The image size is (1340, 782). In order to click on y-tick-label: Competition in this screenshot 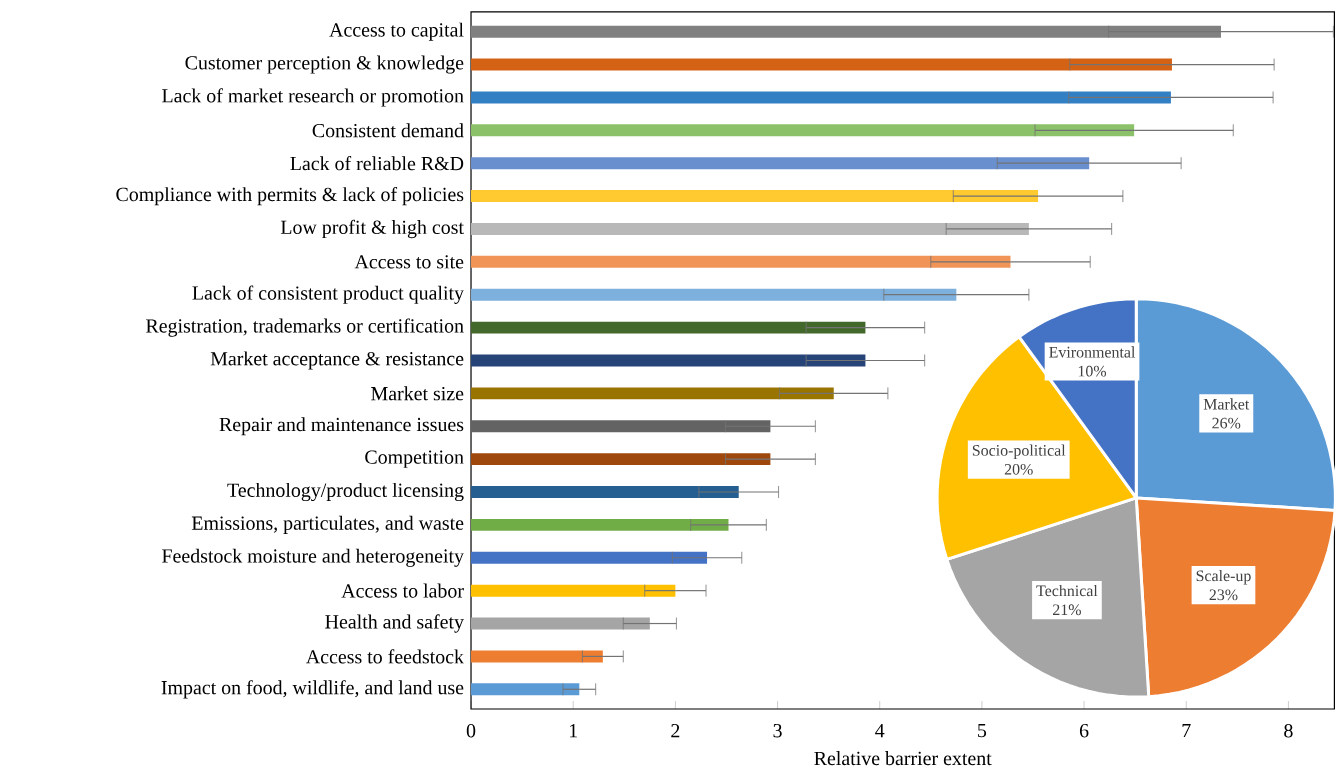, I will do `click(414, 459)`.